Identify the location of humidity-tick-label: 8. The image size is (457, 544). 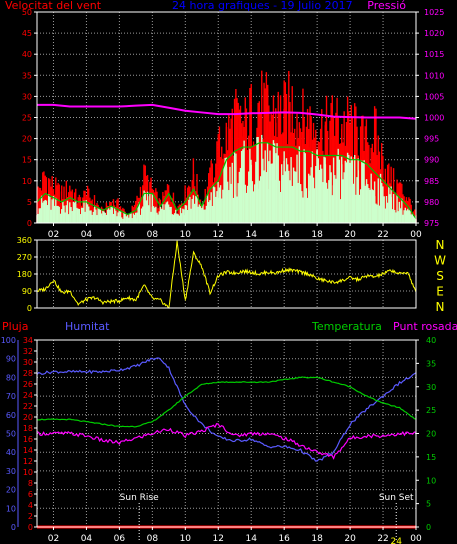
(30, 483).